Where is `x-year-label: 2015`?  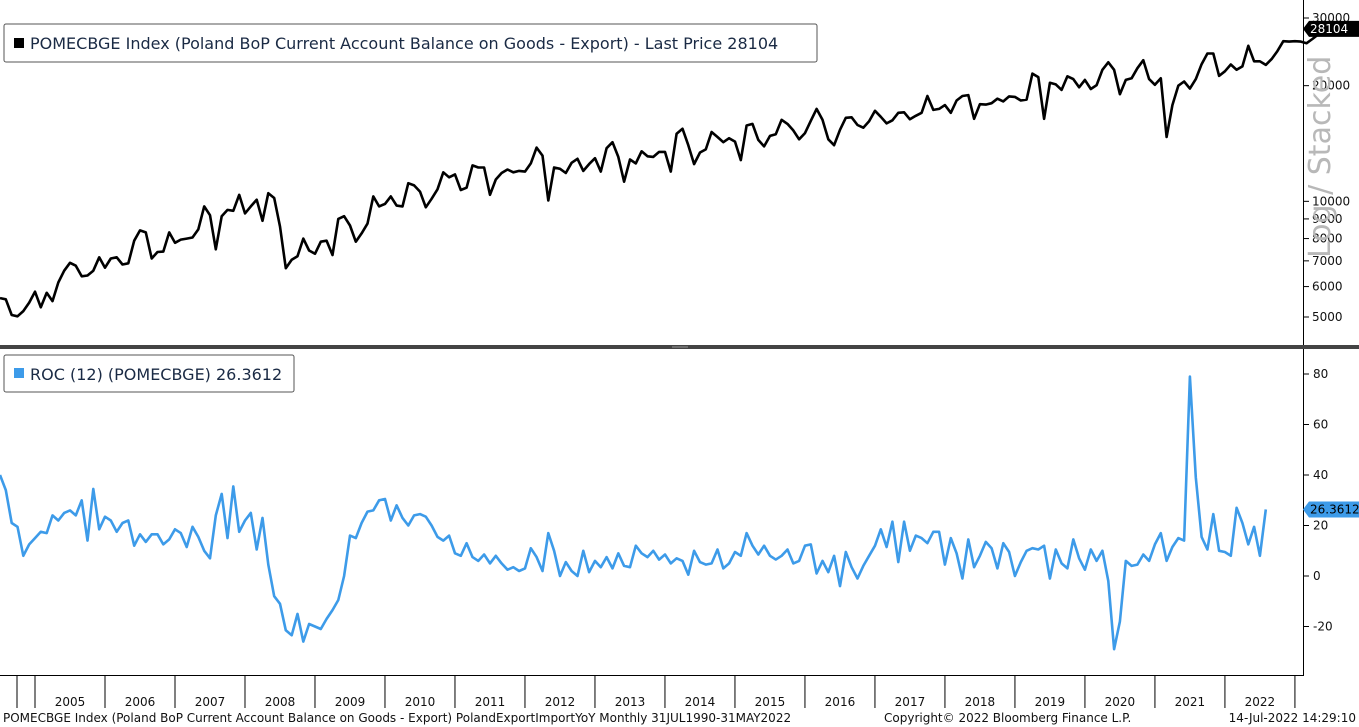
x-year-label: 2015 is located at coordinates (770, 702).